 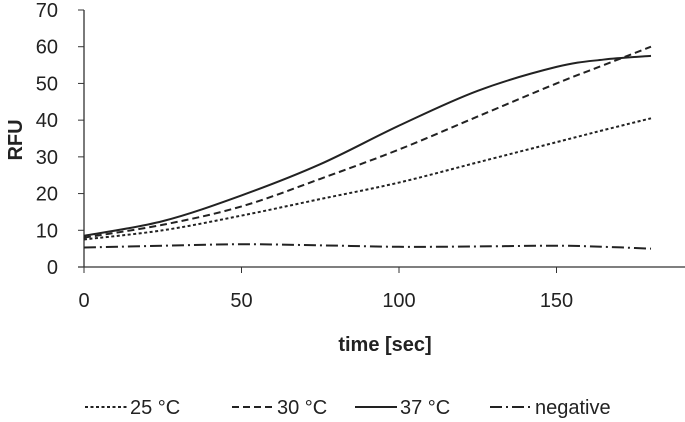 I want to click on y-tick-label: 30, so click(x=47, y=158).